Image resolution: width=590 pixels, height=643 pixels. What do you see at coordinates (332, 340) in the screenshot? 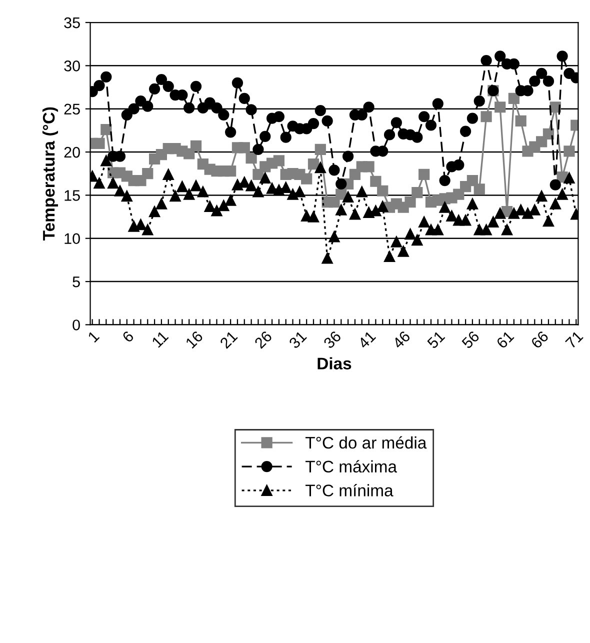
I see `x-tick-label: 36` at bounding box center [332, 340].